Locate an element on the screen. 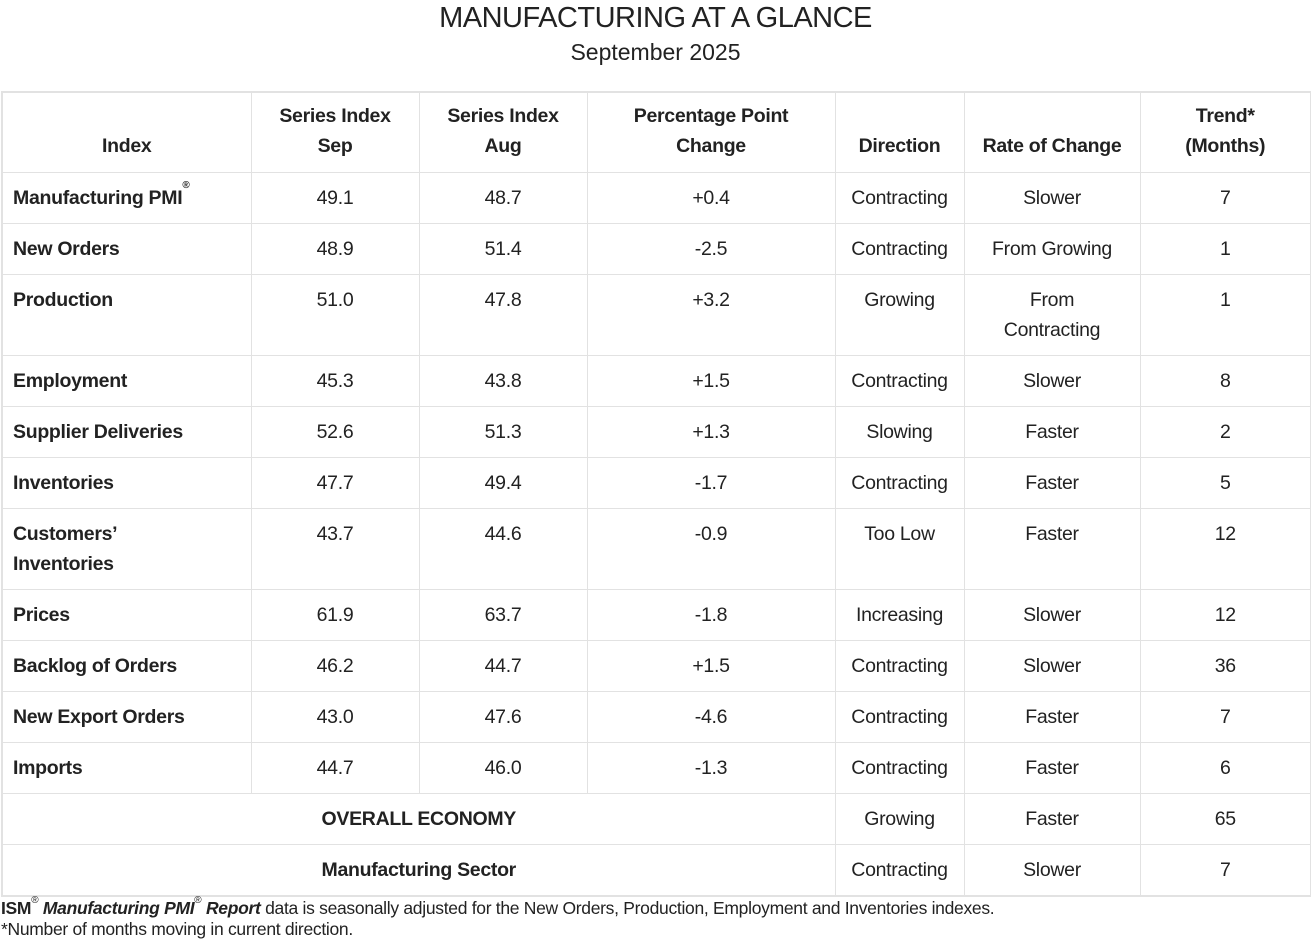 Image resolution: width=1311 pixels, height=940 pixels. report-name: Manufacturing PMI is located at coordinates (118, 908).